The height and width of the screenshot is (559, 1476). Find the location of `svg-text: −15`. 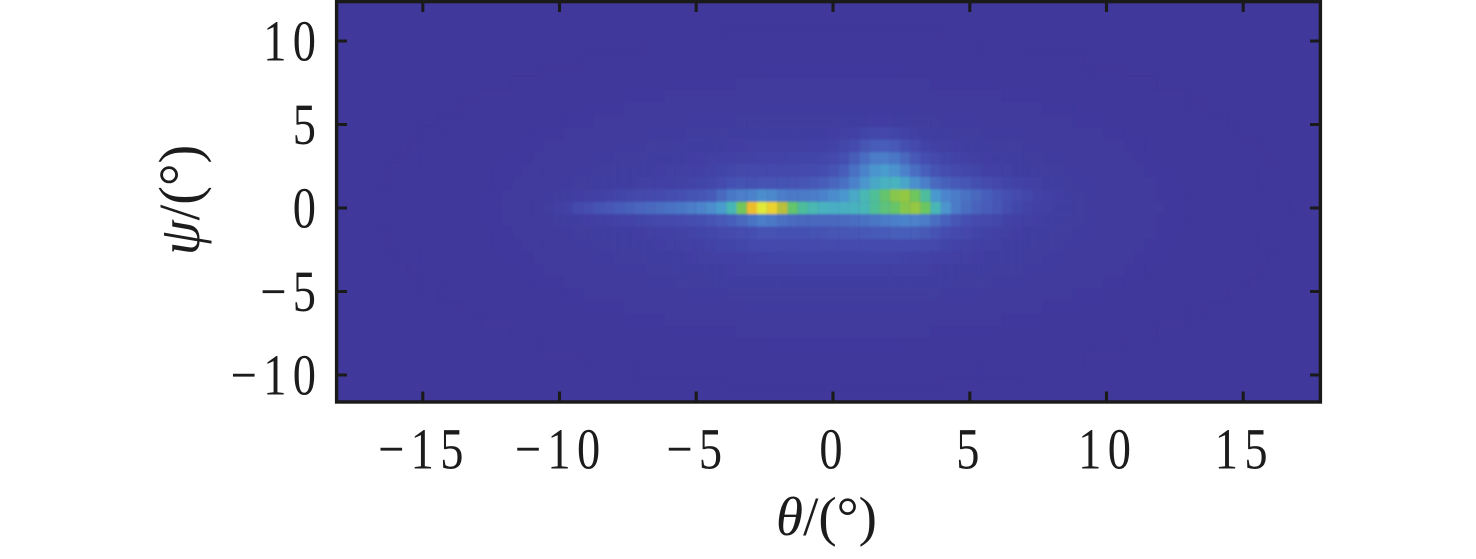

svg-text: −15 is located at coordinates (424, 450).